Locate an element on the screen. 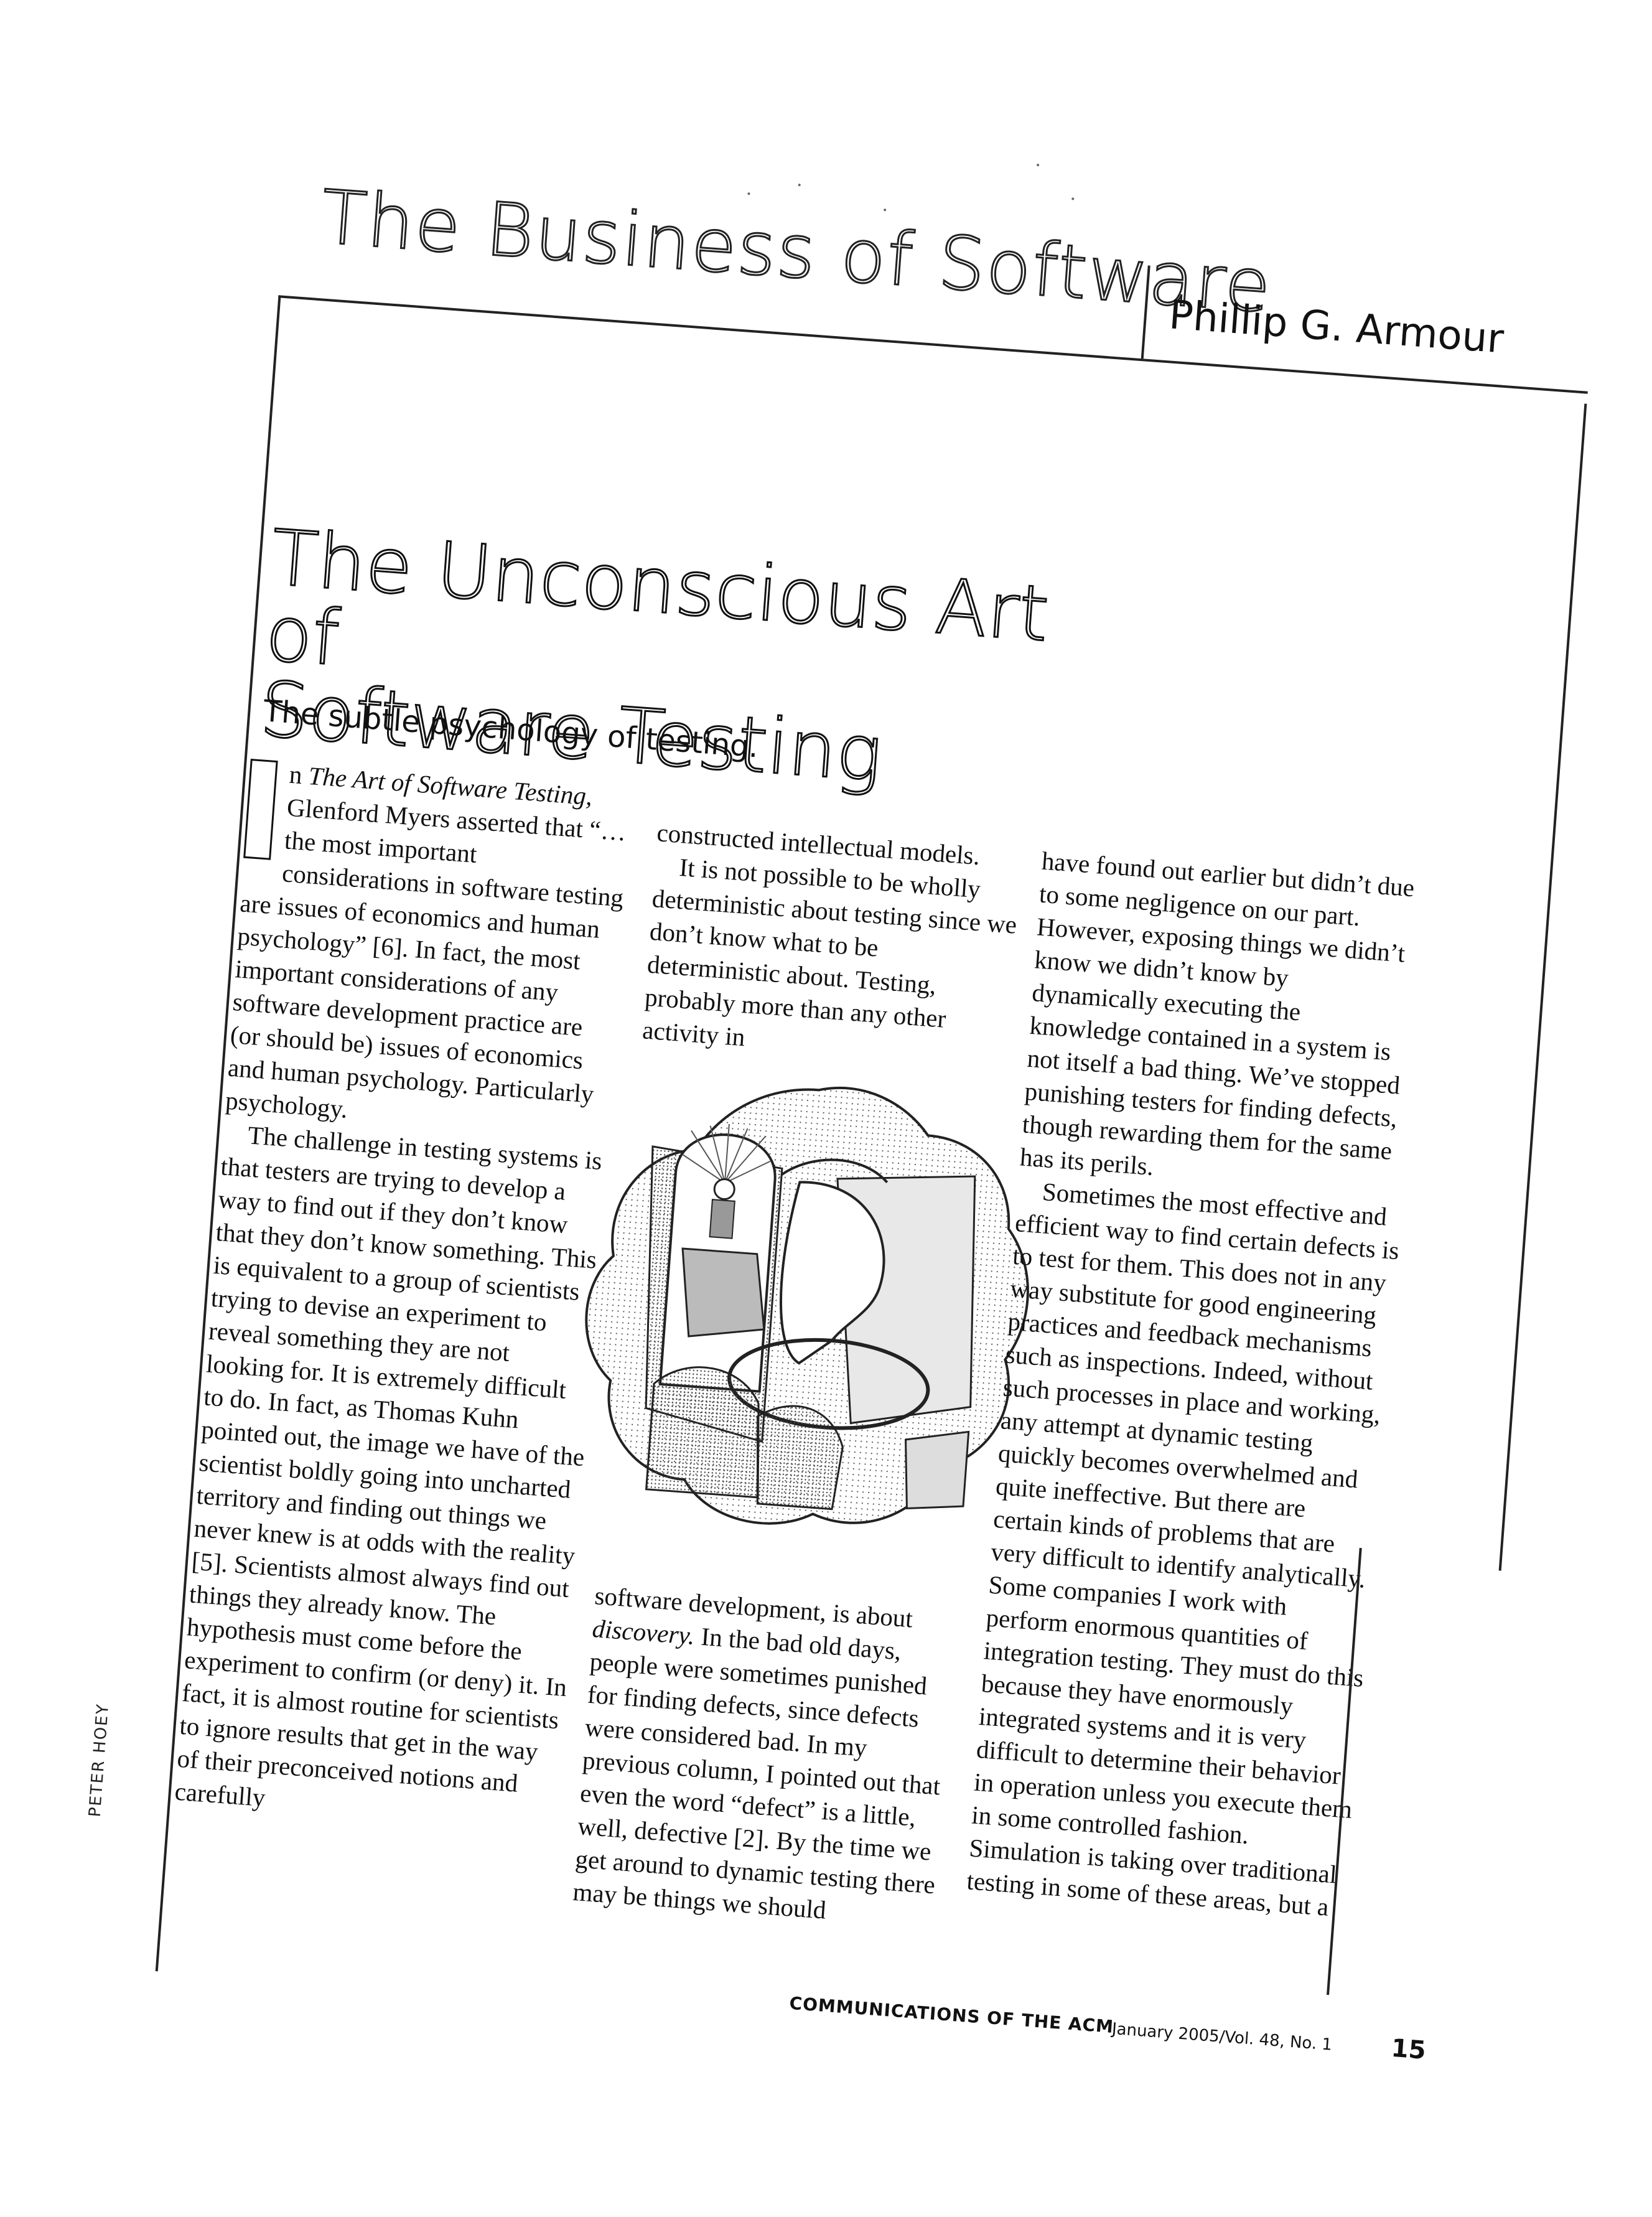 This screenshot has width=1652, height=2217. text-run: n is located at coordinates (299, 775).